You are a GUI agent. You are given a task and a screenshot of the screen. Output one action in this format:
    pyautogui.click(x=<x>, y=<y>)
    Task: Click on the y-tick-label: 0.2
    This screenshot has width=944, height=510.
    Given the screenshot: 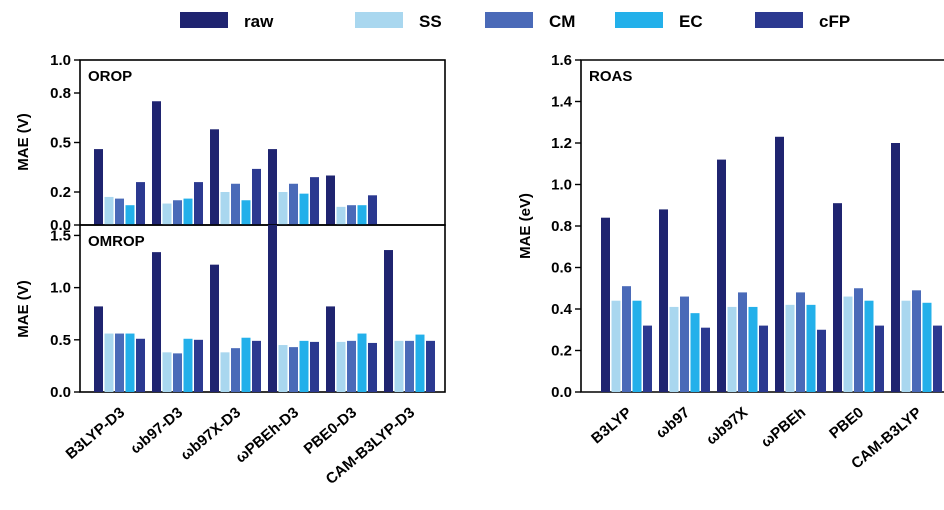 What is the action you would take?
    pyautogui.click(x=60, y=192)
    